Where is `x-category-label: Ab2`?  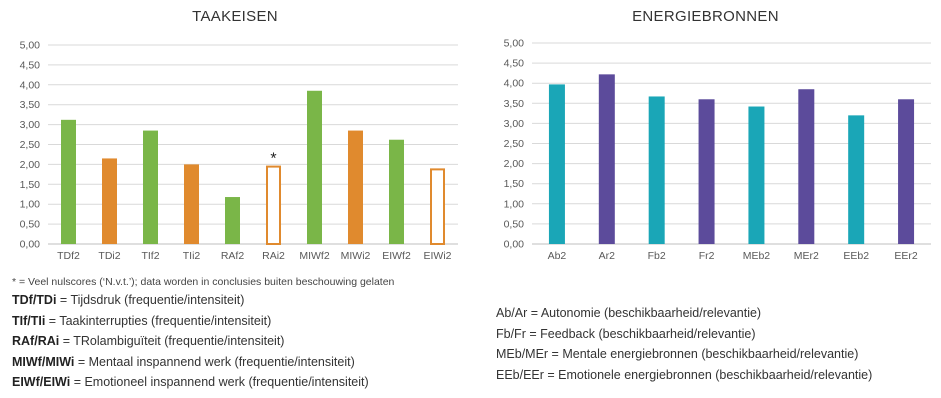 x-category-label: Ab2 is located at coordinates (557, 256).